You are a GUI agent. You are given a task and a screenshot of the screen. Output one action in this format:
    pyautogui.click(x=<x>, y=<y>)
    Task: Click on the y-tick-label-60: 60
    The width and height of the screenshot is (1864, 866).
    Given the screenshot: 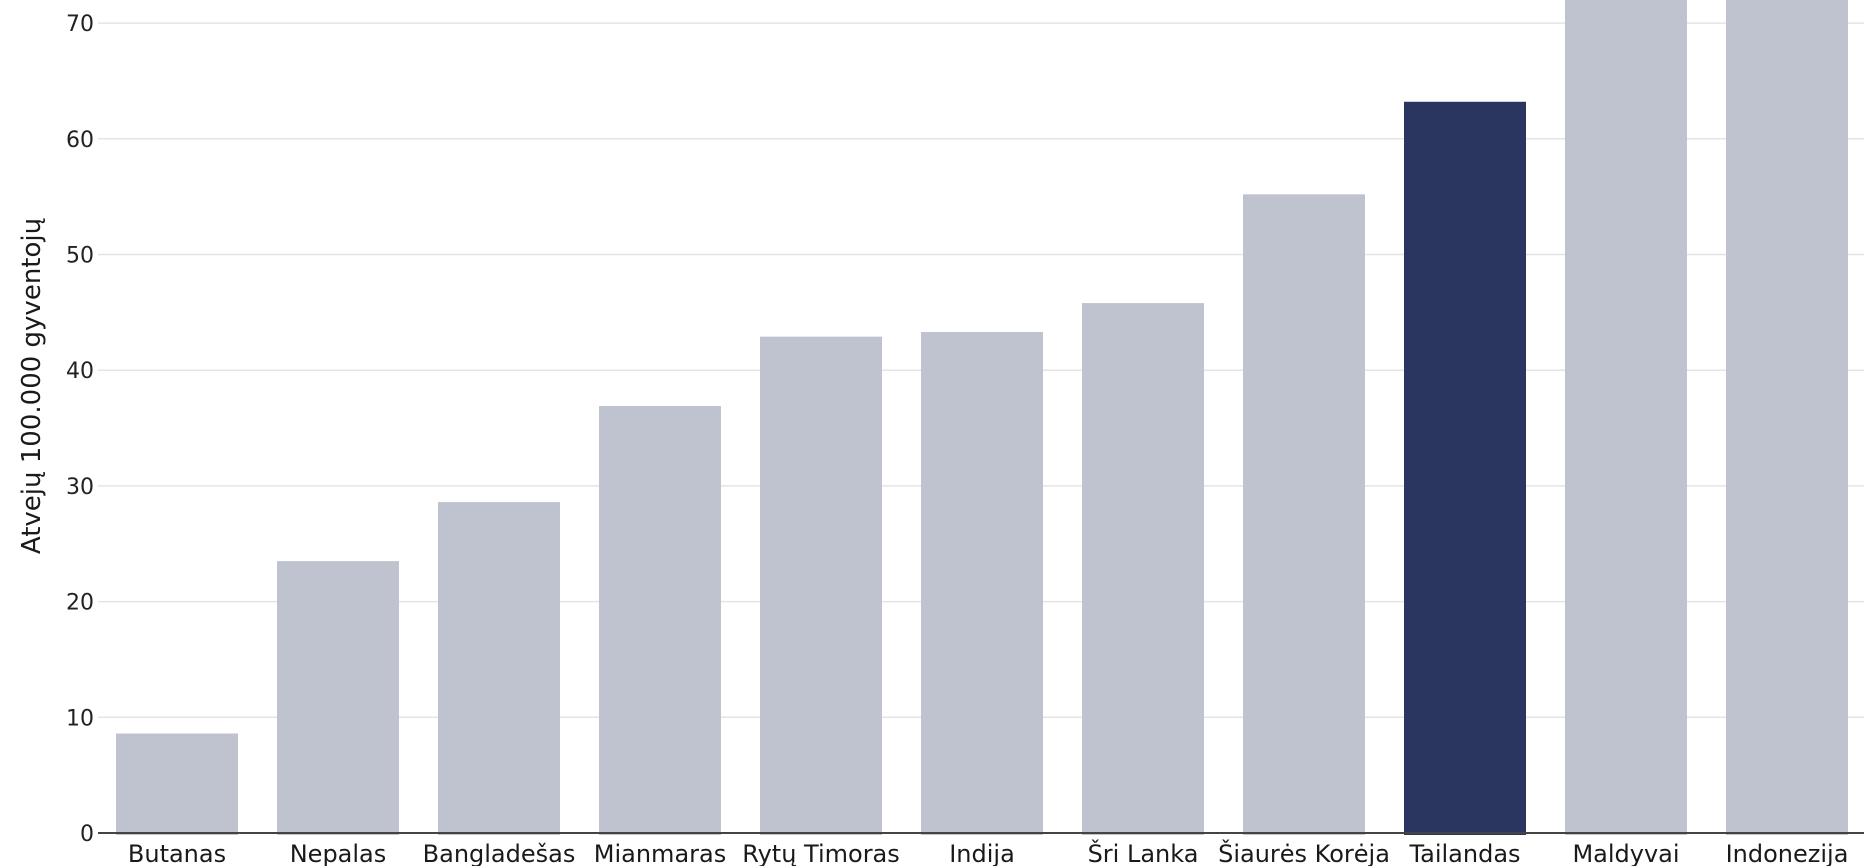 What is the action you would take?
    pyautogui.click(x=80, y=140)
    